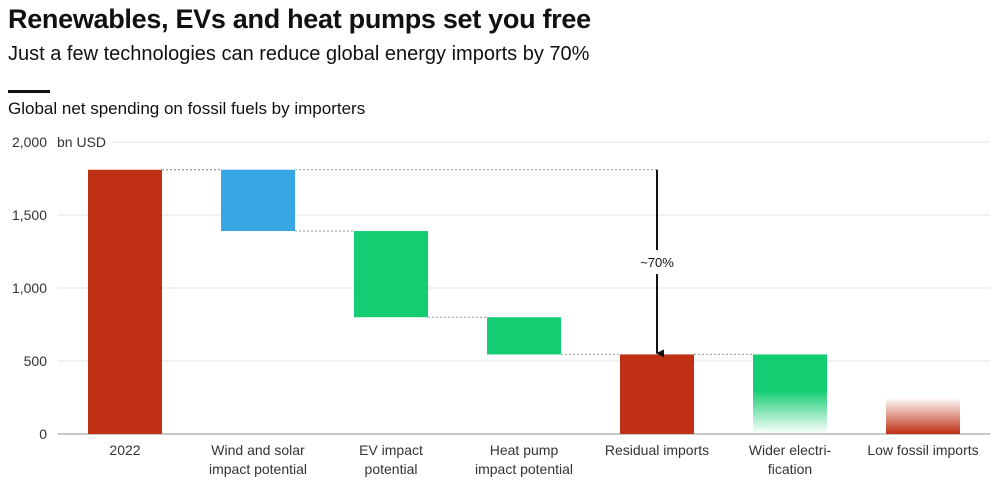 Image resolution: width=1000 pixels, height=486 pixels. Describe the element at coordinates (657, 450) in the screenshot. I see `category-label: Residual imports` at that location.